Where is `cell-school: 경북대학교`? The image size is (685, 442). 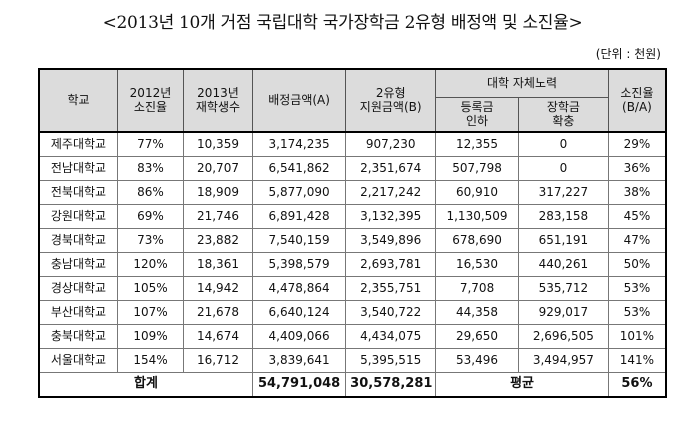
cell-school: 경북대학교 is located at coordinates (78, 240).